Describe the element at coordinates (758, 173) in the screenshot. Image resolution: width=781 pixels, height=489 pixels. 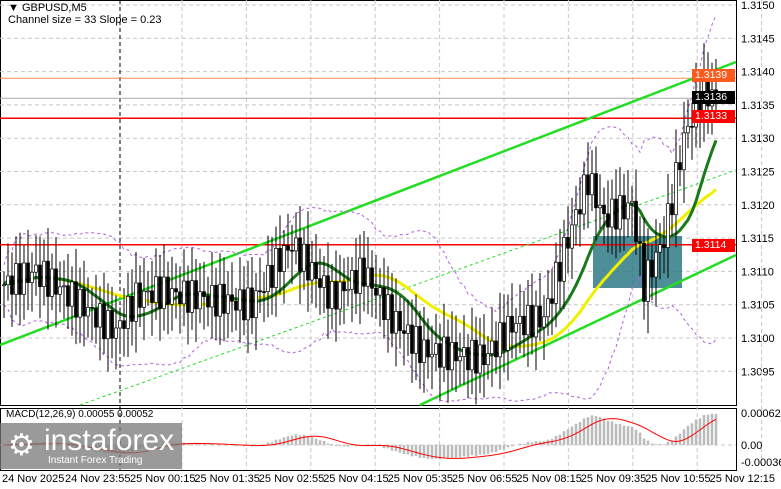
I see `y-tick-label: 1.3125` at that location.